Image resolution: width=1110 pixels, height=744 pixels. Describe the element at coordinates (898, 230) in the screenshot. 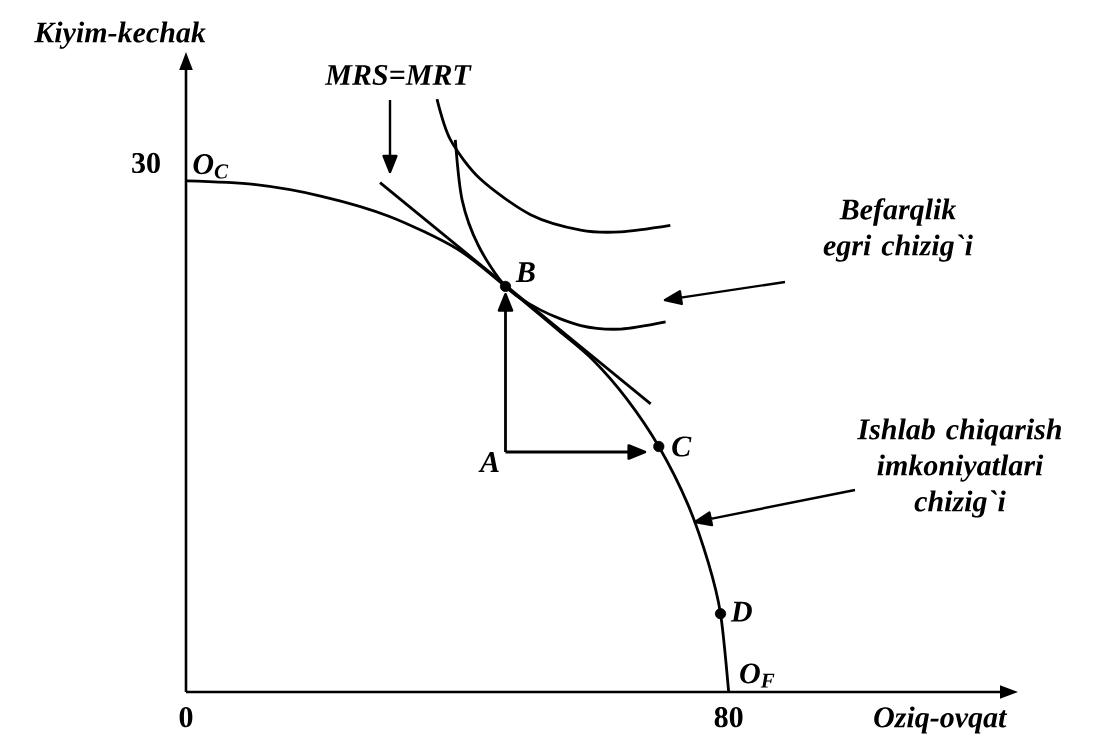

I see `annotation: Befarqlik egri chizig`i` at that location.